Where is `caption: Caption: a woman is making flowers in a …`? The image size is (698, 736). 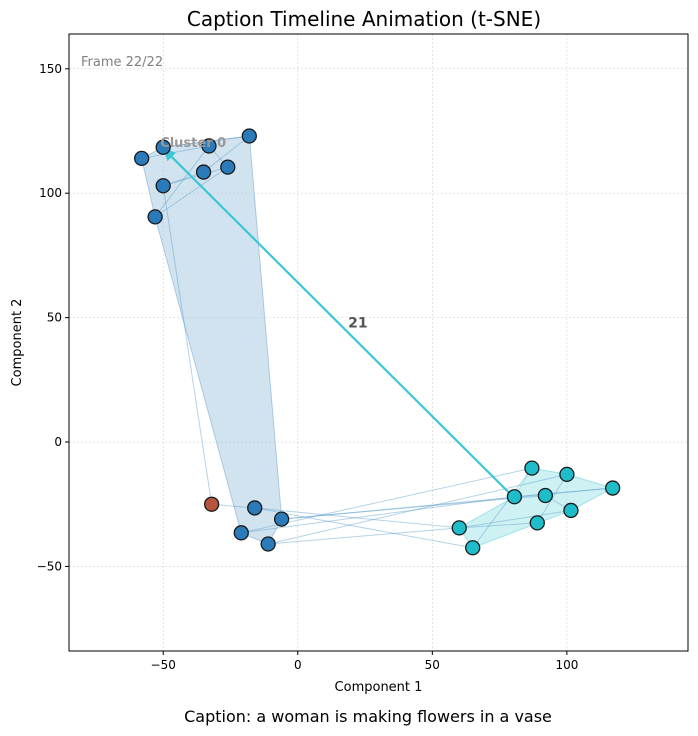
caption: Caption: a woman is making flowers in a … is located at coordinates (368, 716).